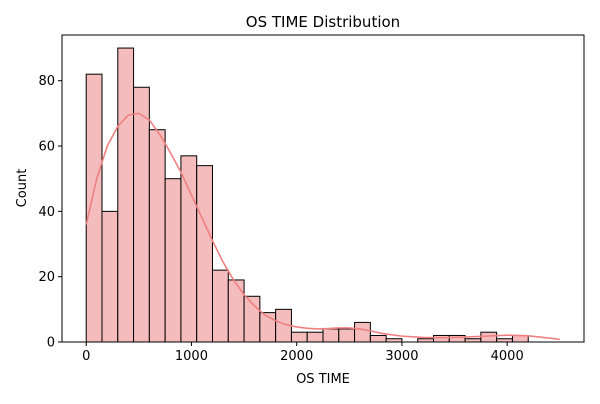 The image size is (600, 404). Describe the element at coordinates (22, 188) in the screenshot. I see `y-axis-label: Count` at that location.